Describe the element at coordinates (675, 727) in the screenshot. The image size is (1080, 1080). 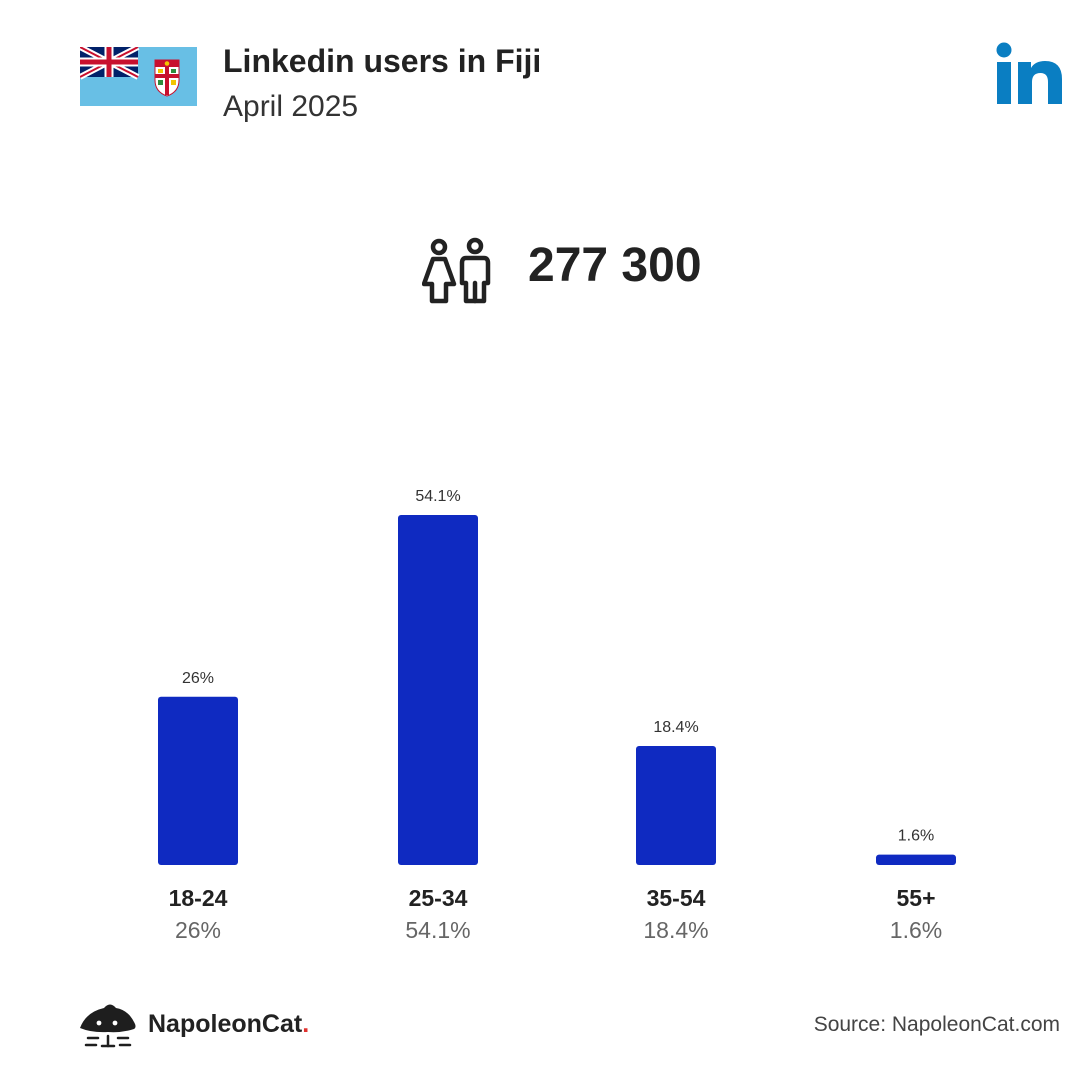
I see `bar-value-label: 18.4%` at that location.